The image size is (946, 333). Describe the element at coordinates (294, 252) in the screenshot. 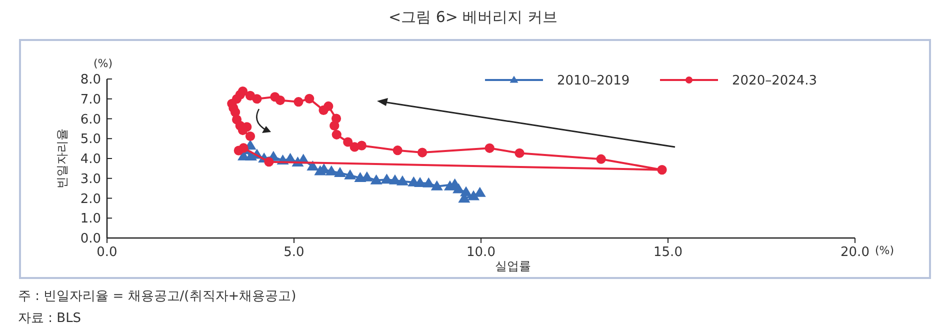

I see `x-tick-label: 5.0` at that location.